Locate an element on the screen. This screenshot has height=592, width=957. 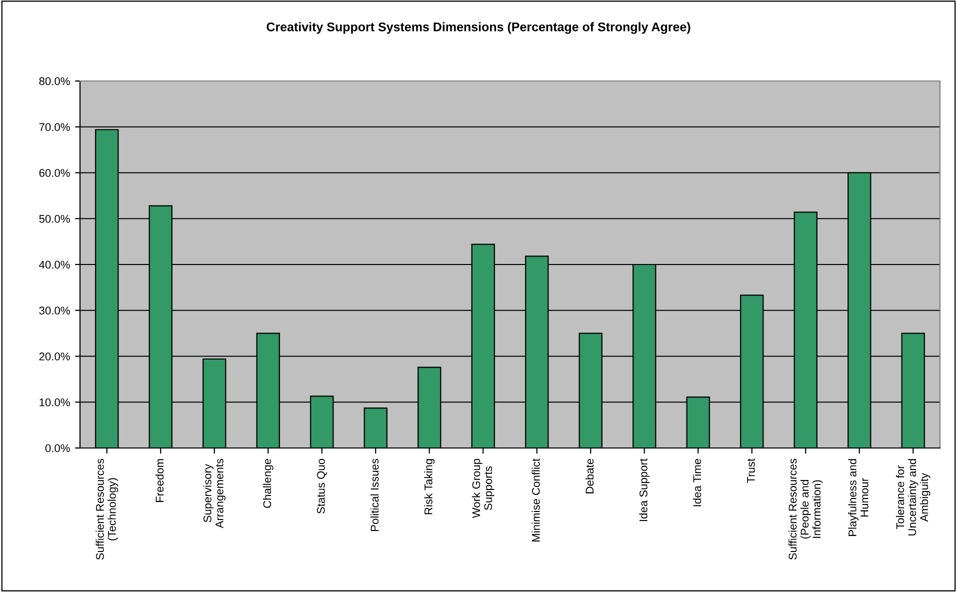
y-tick-label: 60.0% is located at coordinates (54, 173).